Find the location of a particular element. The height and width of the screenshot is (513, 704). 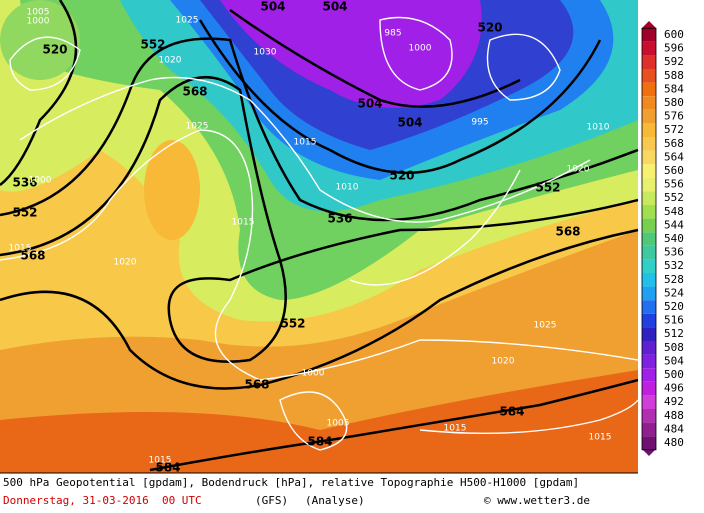

pressure-label: 1030 is located at coordinates (265, 53).